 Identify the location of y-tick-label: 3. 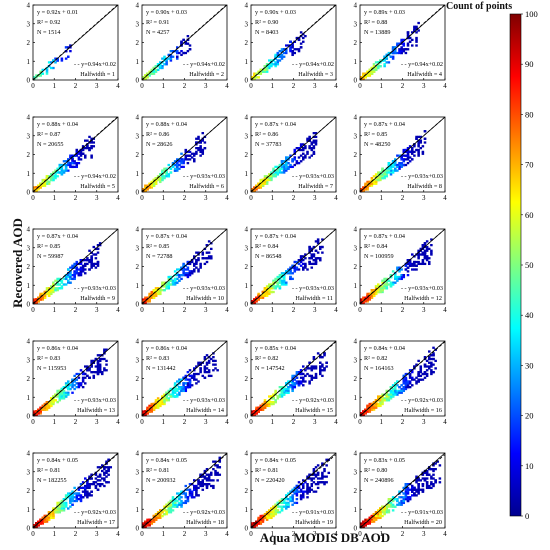
(247, 136).